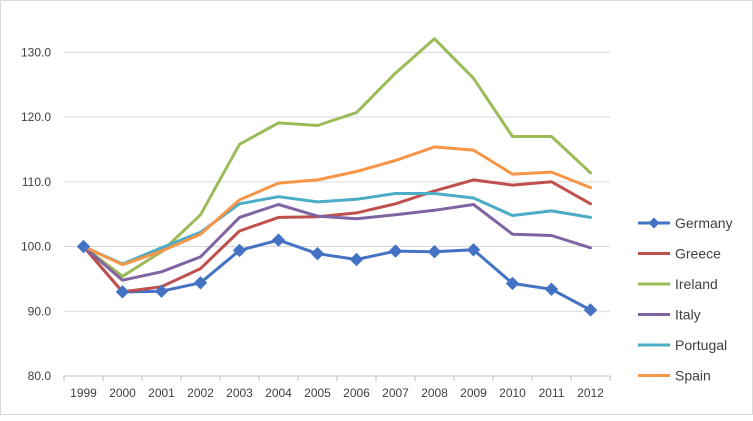  I want to click on legend: Germany Greece Ireland Italy Portugal Spain, so click(685, 299).